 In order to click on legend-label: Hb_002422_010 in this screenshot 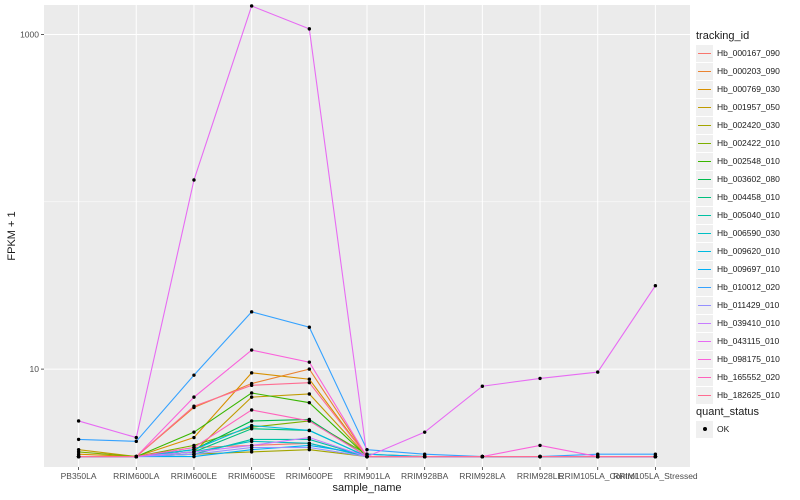, I will do `click(748, 143)`.